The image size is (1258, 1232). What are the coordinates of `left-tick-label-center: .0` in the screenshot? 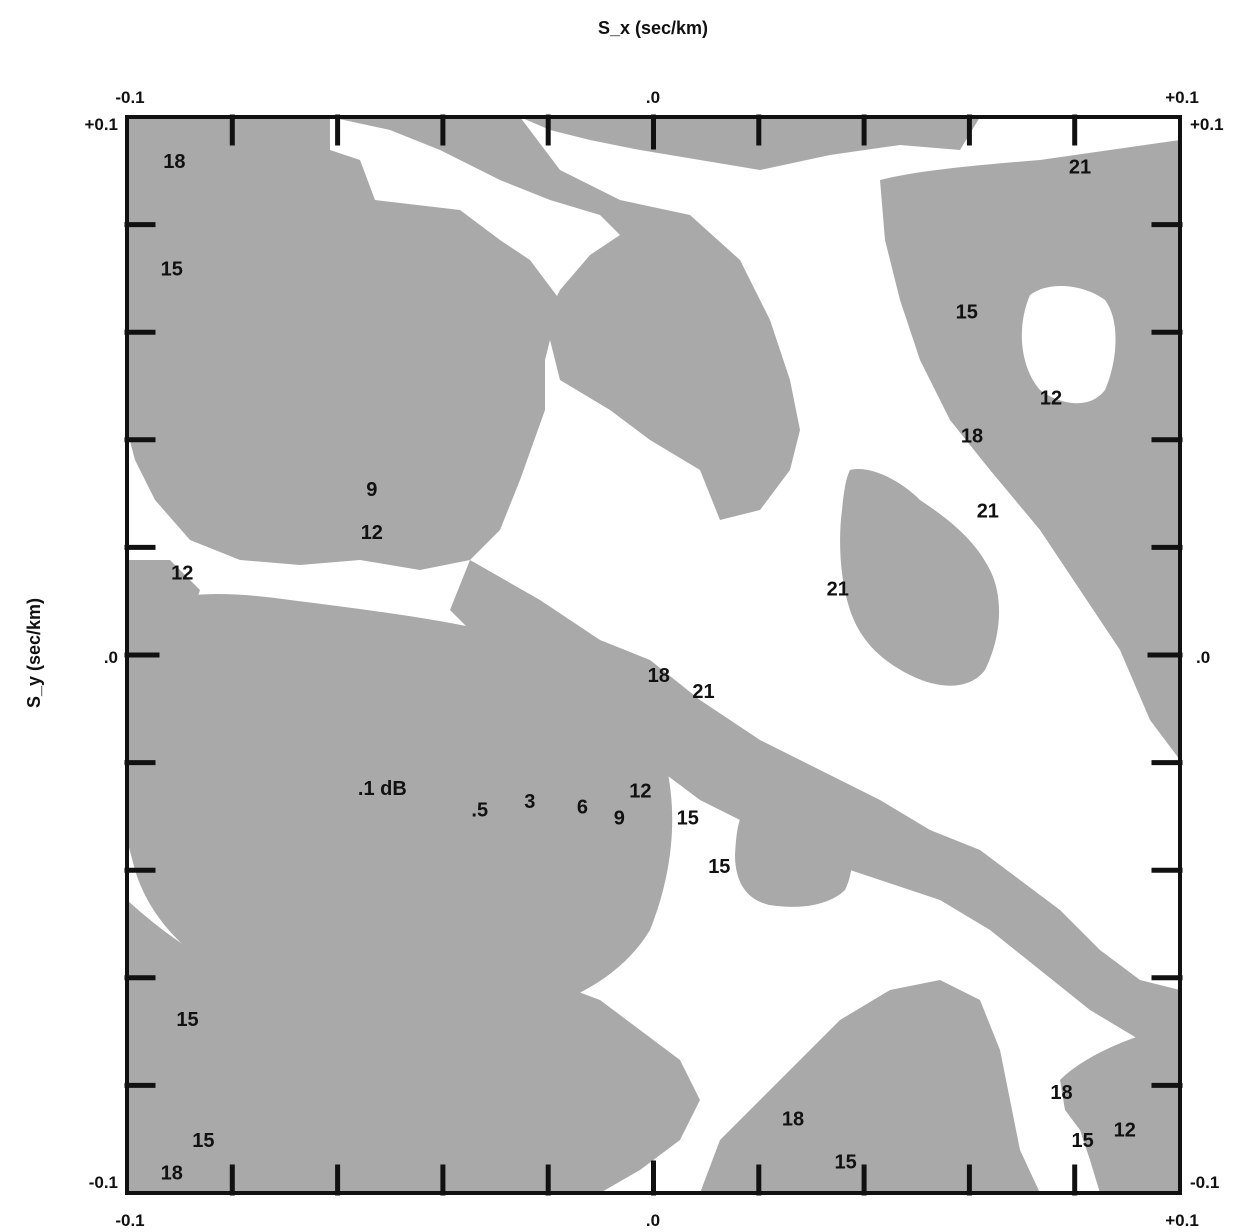 It's located at (111, 657).